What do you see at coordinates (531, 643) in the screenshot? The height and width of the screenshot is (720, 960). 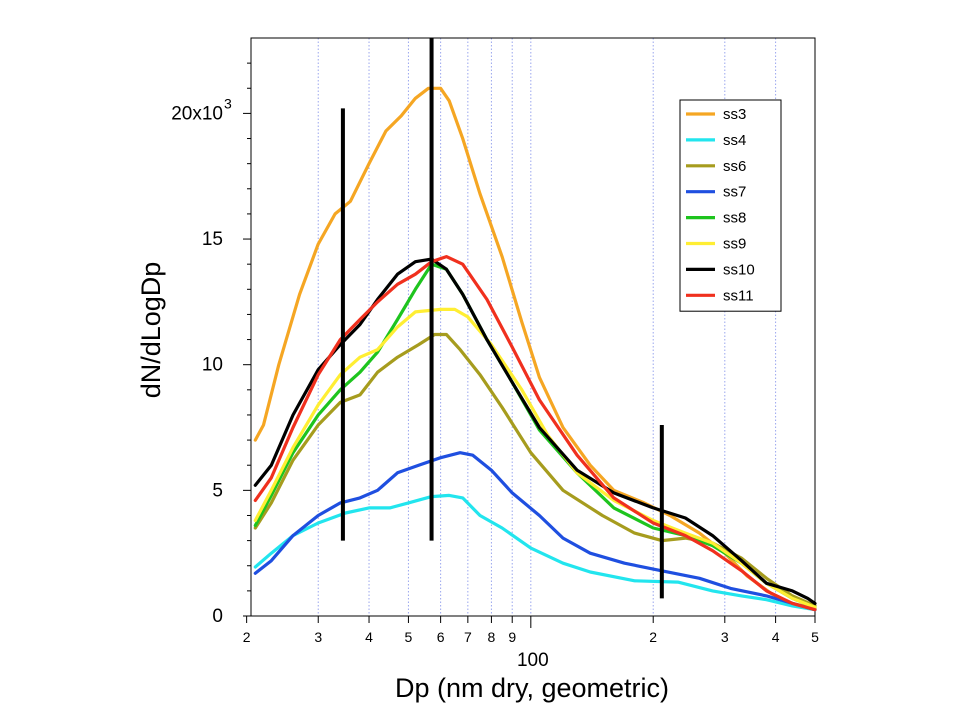 I see `x-axis: 2 3 4 5 6 7 8 9 2 3 4 5 100` at bounding box center [531, 643].